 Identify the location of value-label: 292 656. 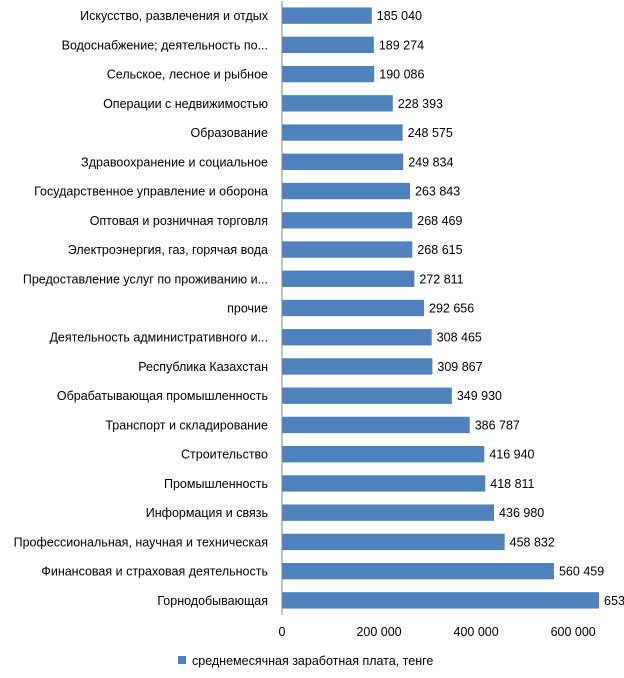
(451, 309).